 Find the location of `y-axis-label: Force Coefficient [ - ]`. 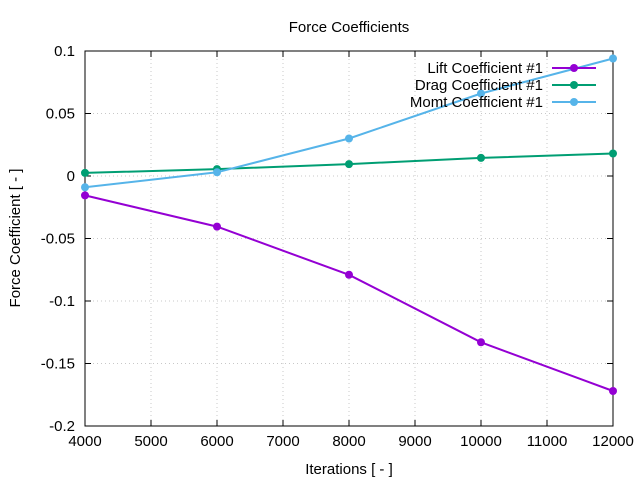

y-axis-label: Force Coefficient [ - ] is located at coordinates (15, 238).